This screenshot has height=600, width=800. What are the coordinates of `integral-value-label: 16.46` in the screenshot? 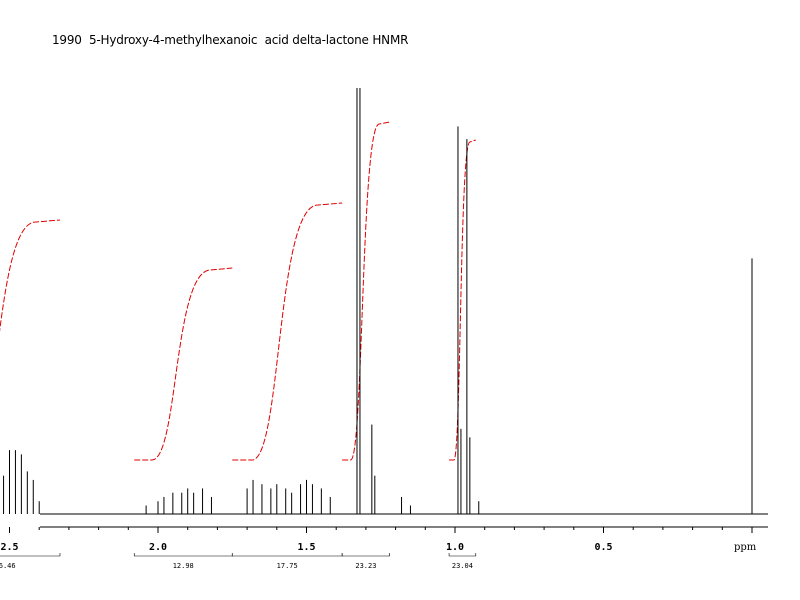 It's located at (8, 566).